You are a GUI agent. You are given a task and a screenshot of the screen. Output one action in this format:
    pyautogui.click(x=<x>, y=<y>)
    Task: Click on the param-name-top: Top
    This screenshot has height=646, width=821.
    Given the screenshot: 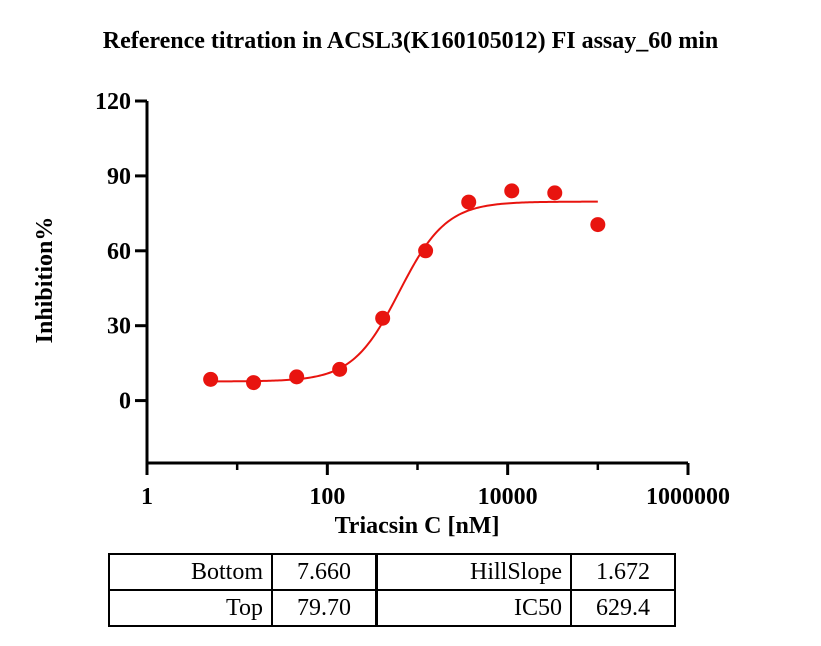 What is the action you would take?
    pyautogui.click(x=190, y=608)
    